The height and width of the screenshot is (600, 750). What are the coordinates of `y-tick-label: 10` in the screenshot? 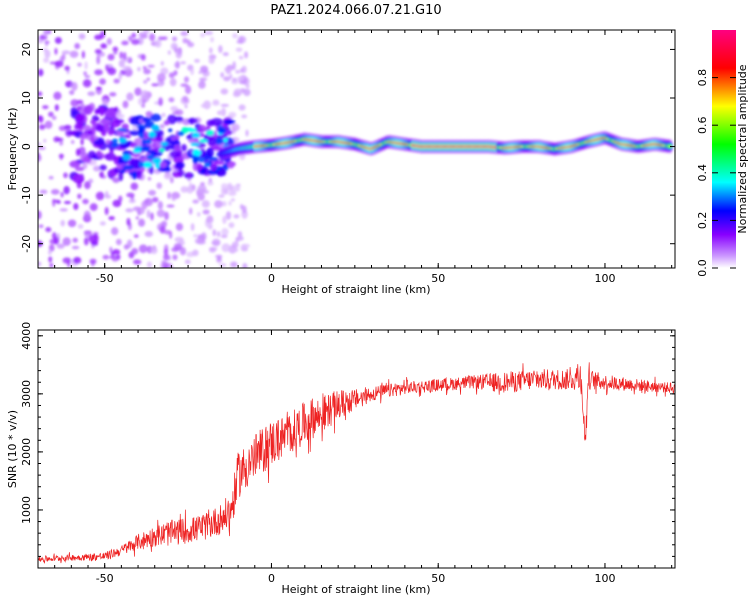 It's located at (26, 98).